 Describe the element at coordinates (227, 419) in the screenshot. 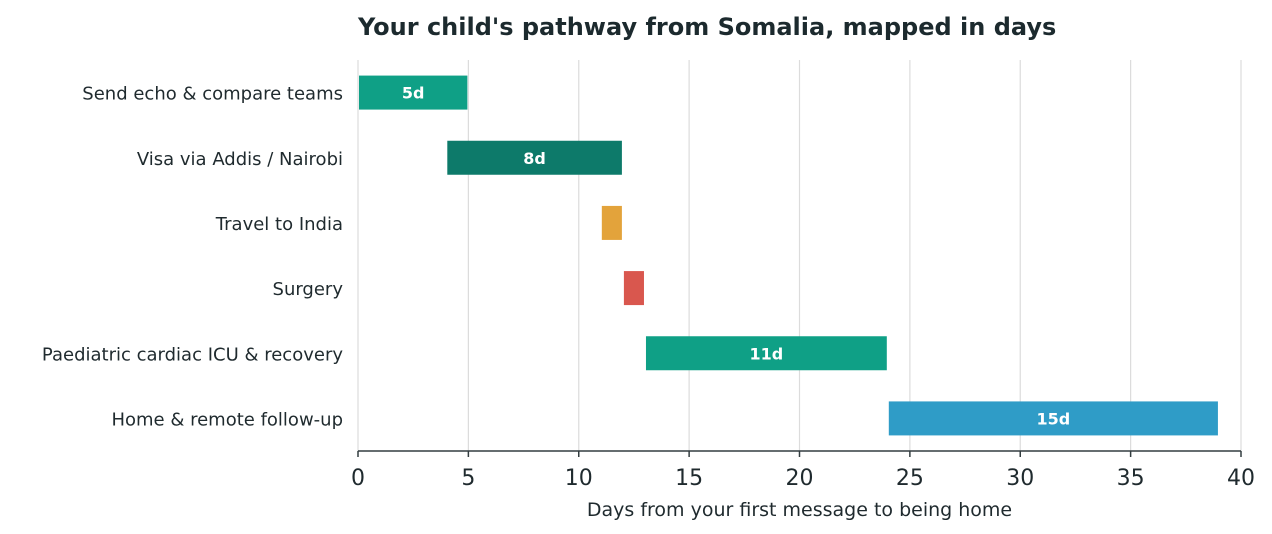

I see `category-label-5: Home & remote follow-up` at that location.